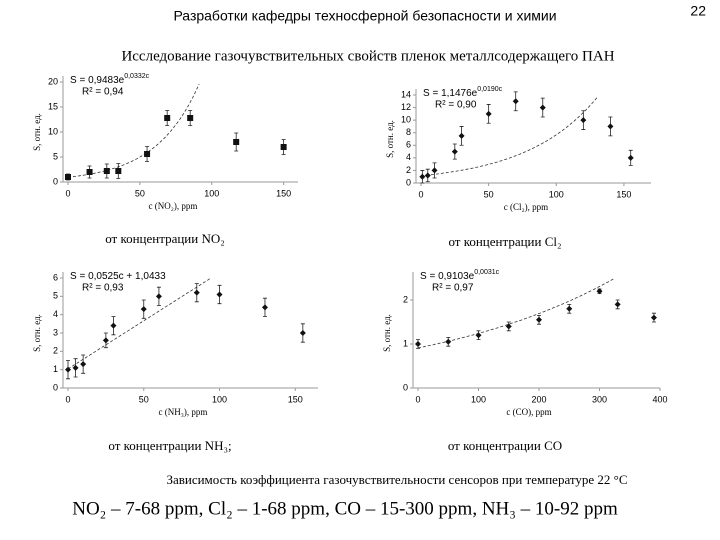 The width and height of the screenshot is (720, 540). I want to click on page-number: 22, so click(698, 11).